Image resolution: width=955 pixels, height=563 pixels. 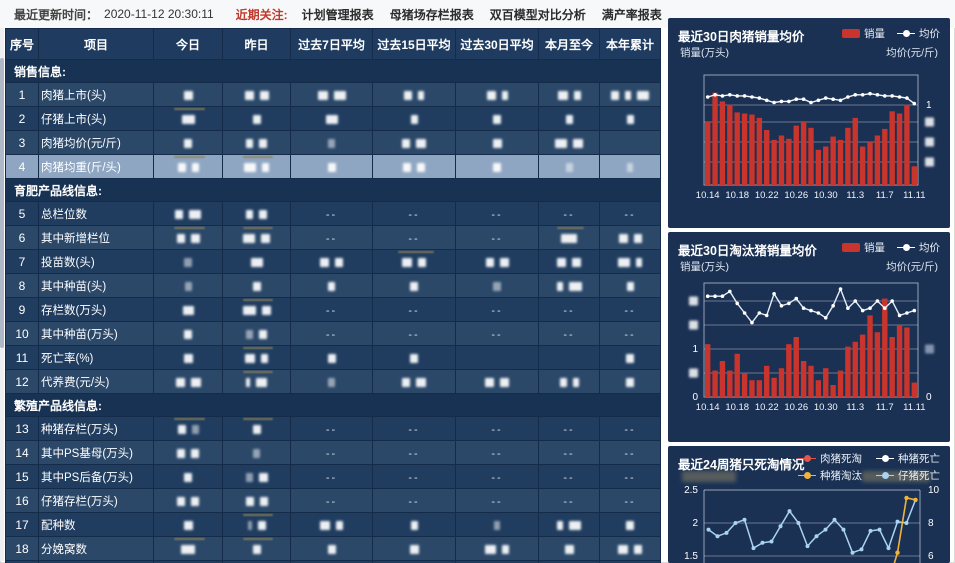 I want to click on svg-text: 0, so click(x=695, y=397).